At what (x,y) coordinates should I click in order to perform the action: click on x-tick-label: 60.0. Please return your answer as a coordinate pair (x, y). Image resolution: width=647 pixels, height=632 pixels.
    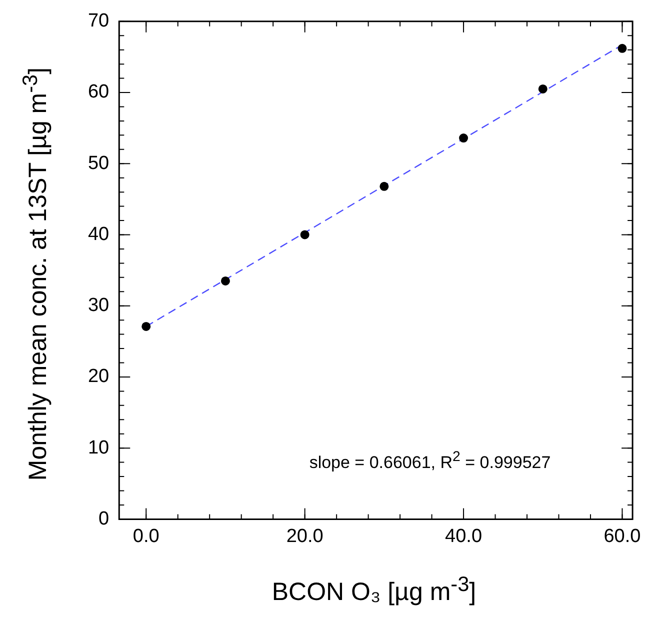
    Looking at the image, I should click on (622, 536).